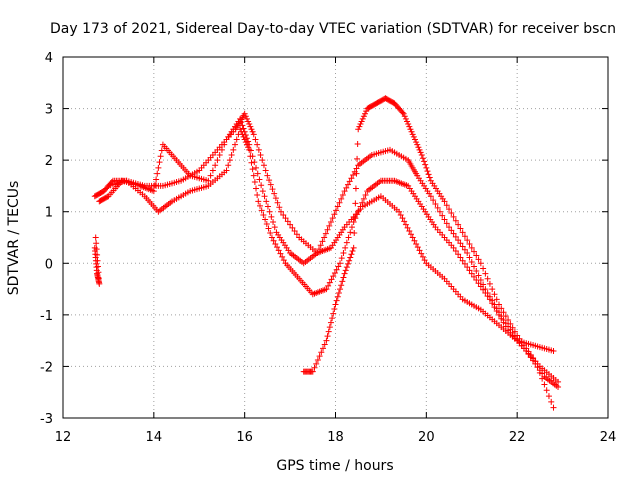 Image resolution: width=640 pixels, height=480 pixels. Describe the element at coordinates (608, 437) in the screenshot. I see `x-tick-label: 24` at that location.